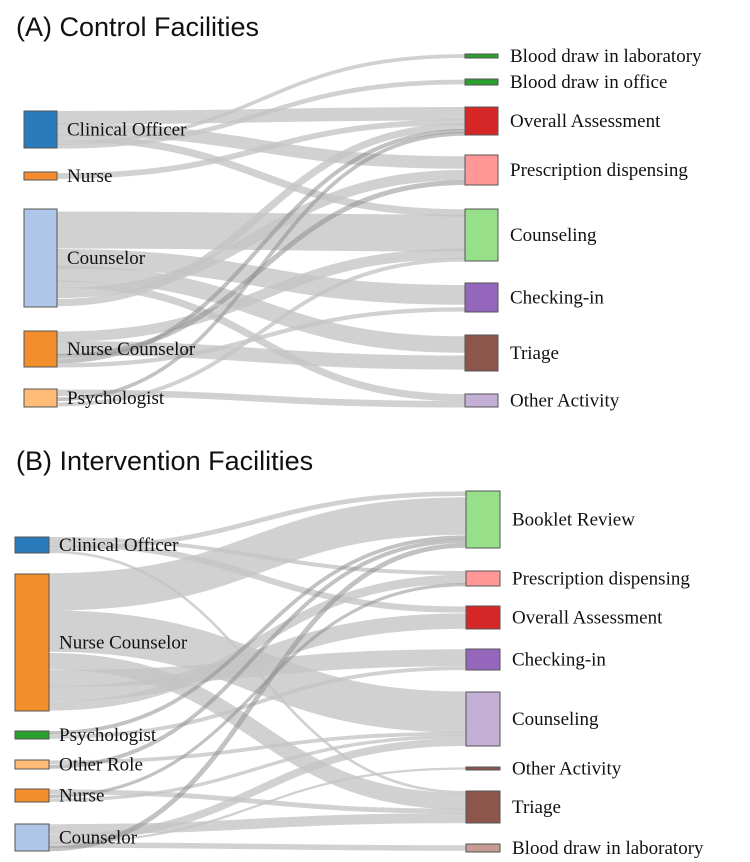 Image resolution: width=750 pixels, height=862 pixels. I want to click on target-label-blood-draw-in-office: Blood draw in office, so click(588, 82).